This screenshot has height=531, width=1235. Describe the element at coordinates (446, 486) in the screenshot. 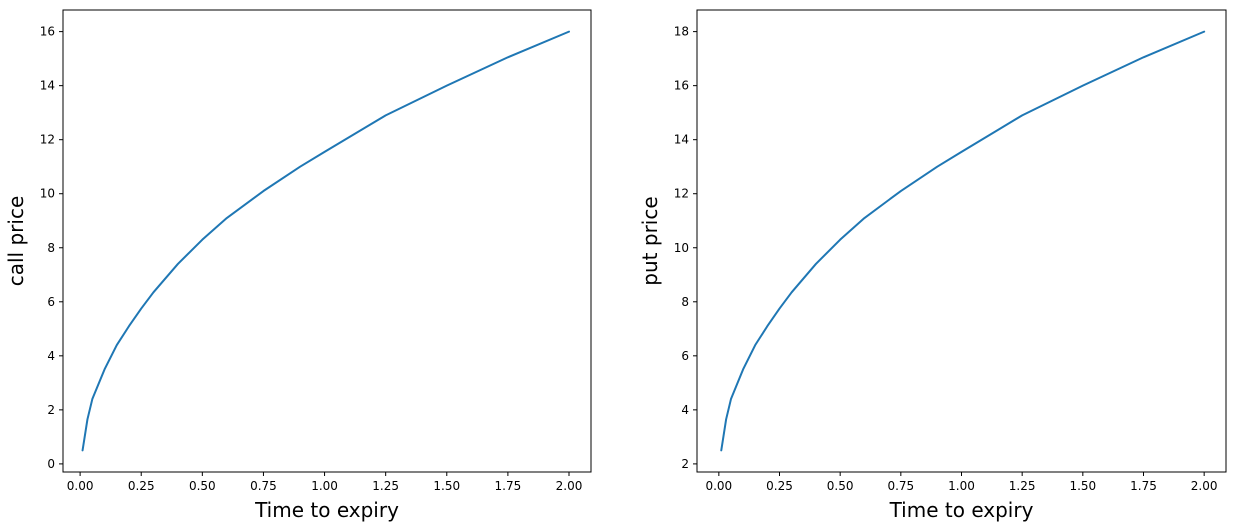

I see `call-x-tick-label: 1.50` at that location.